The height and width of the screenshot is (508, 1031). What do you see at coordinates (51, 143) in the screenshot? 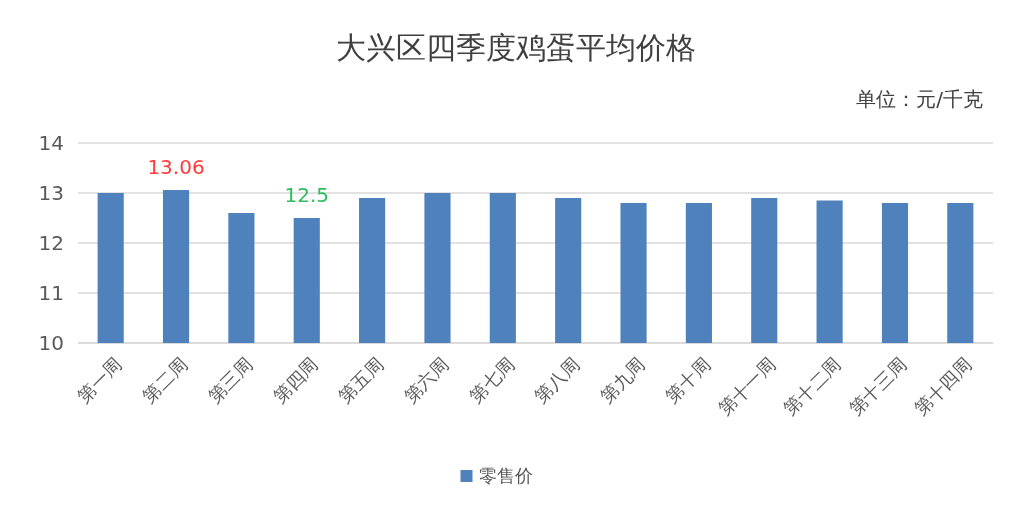
I see `y-tick-label: 14` at bounding box center [51, 143].